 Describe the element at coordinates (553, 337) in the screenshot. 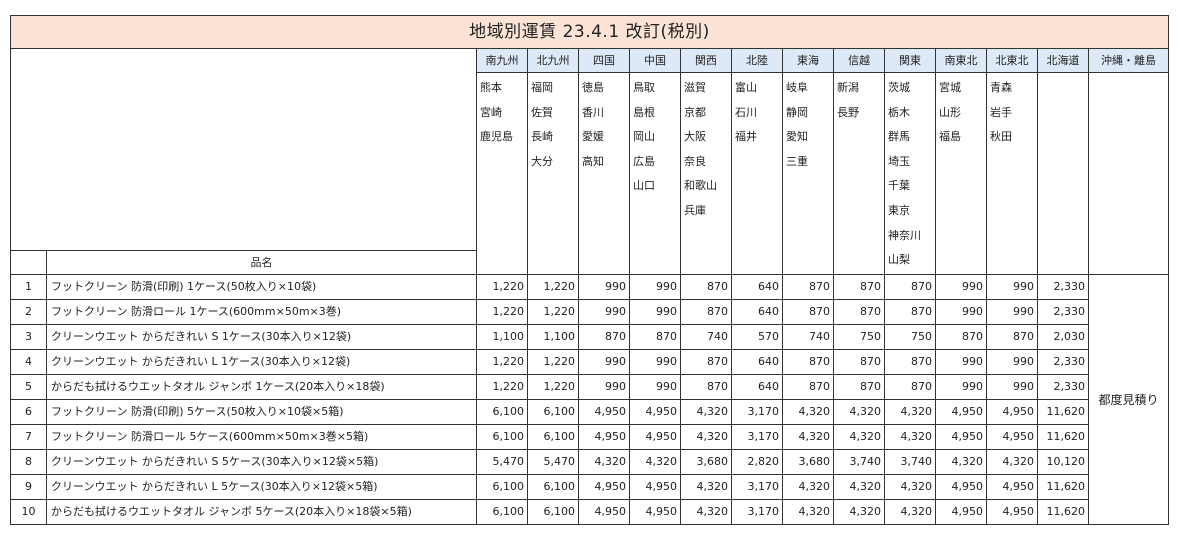

I see `price-cell: 1,100` at that location.